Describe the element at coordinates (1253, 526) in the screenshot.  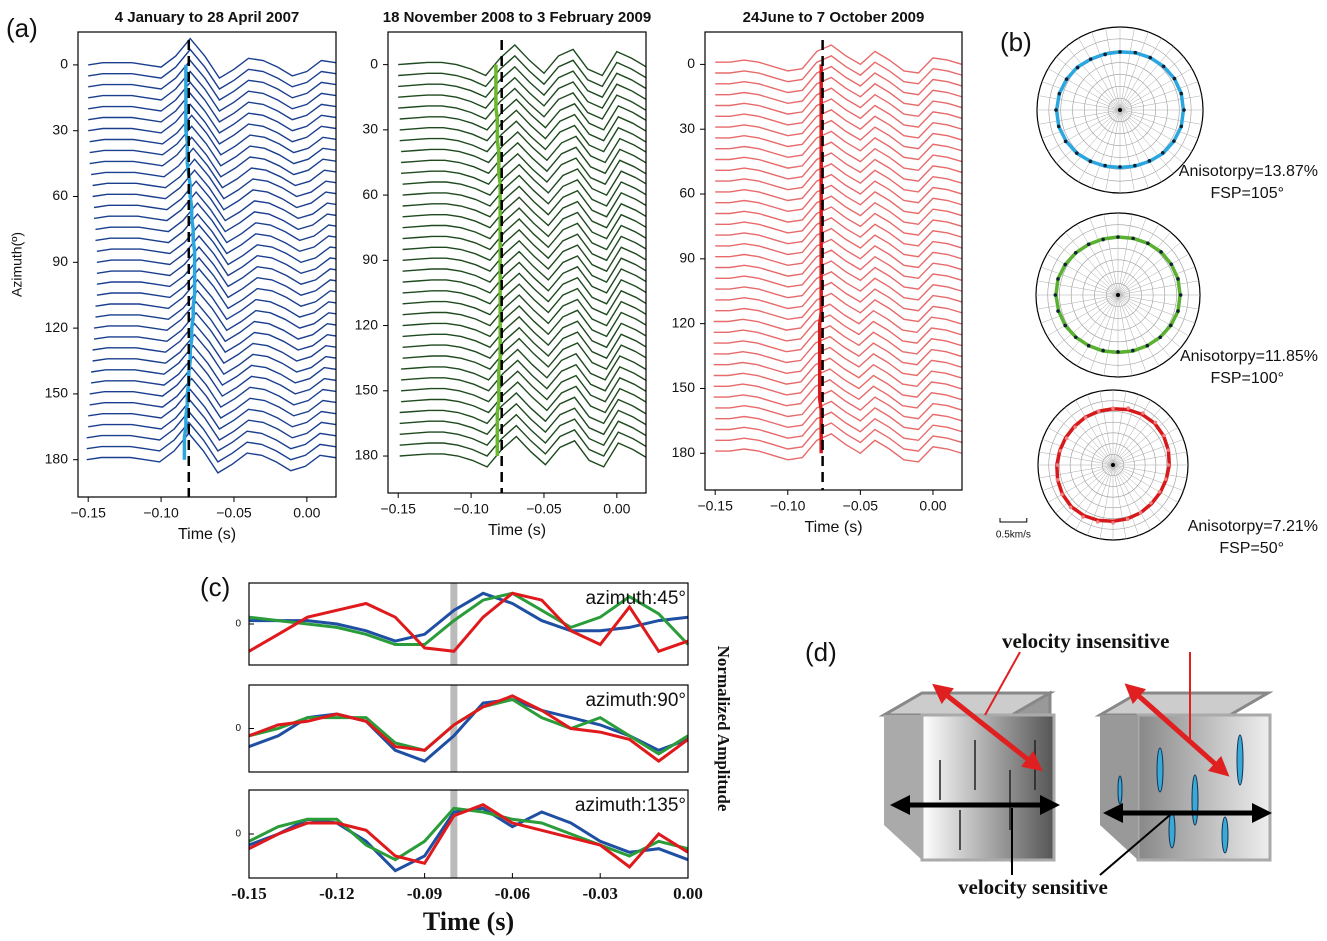
I see `annotation: Anisotorpy=7.21%` at that location.